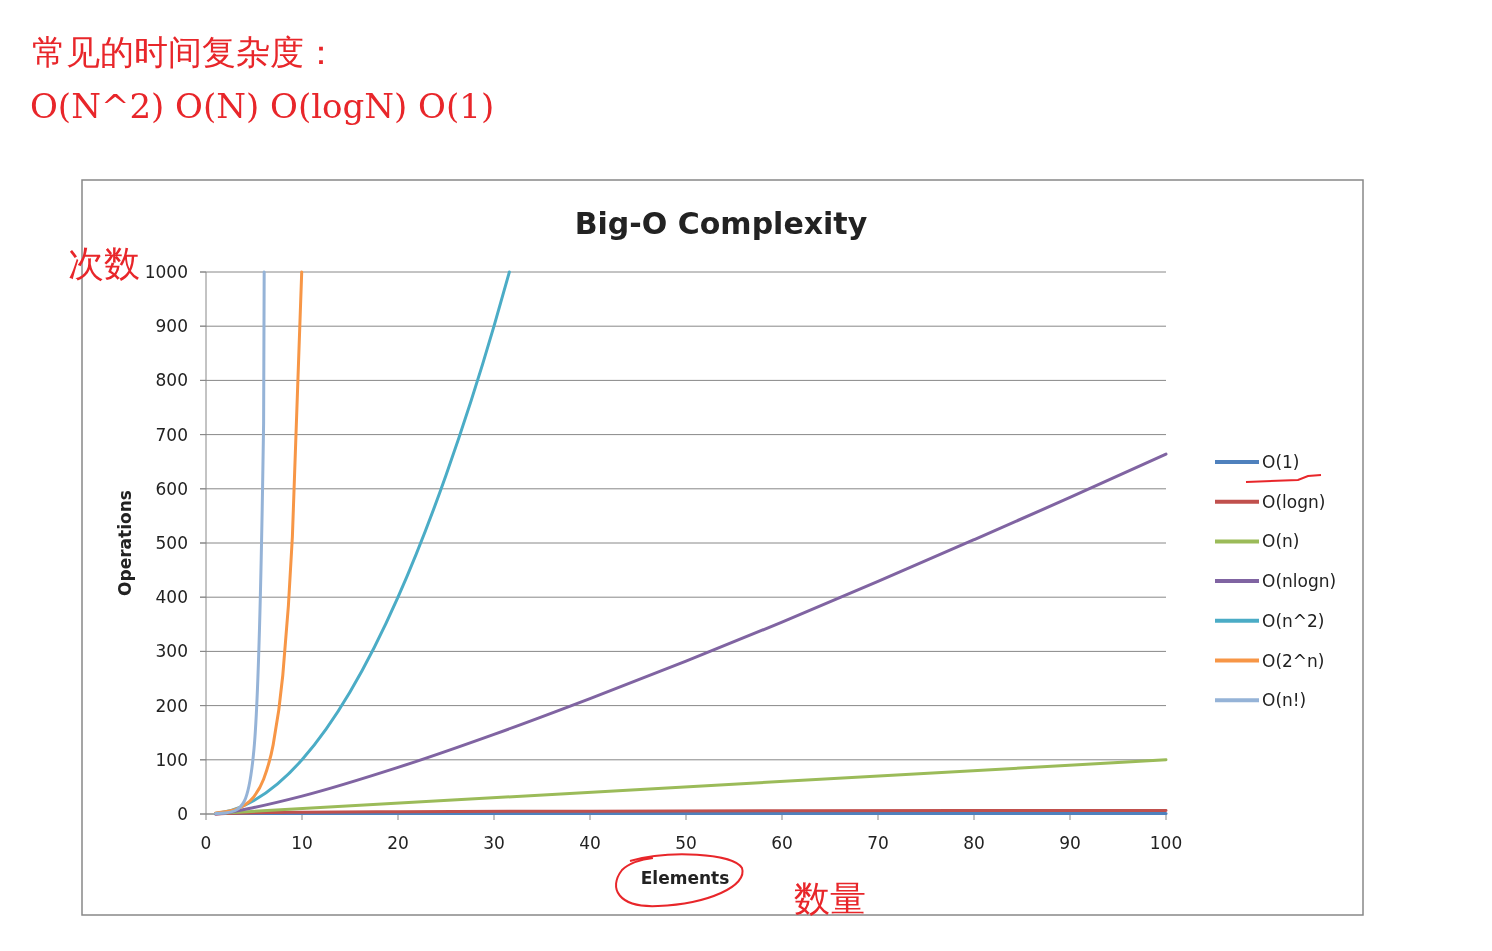 The width and height of the screenshot is (1492, 951). I want to click on text: 次数, so click(104, 263).